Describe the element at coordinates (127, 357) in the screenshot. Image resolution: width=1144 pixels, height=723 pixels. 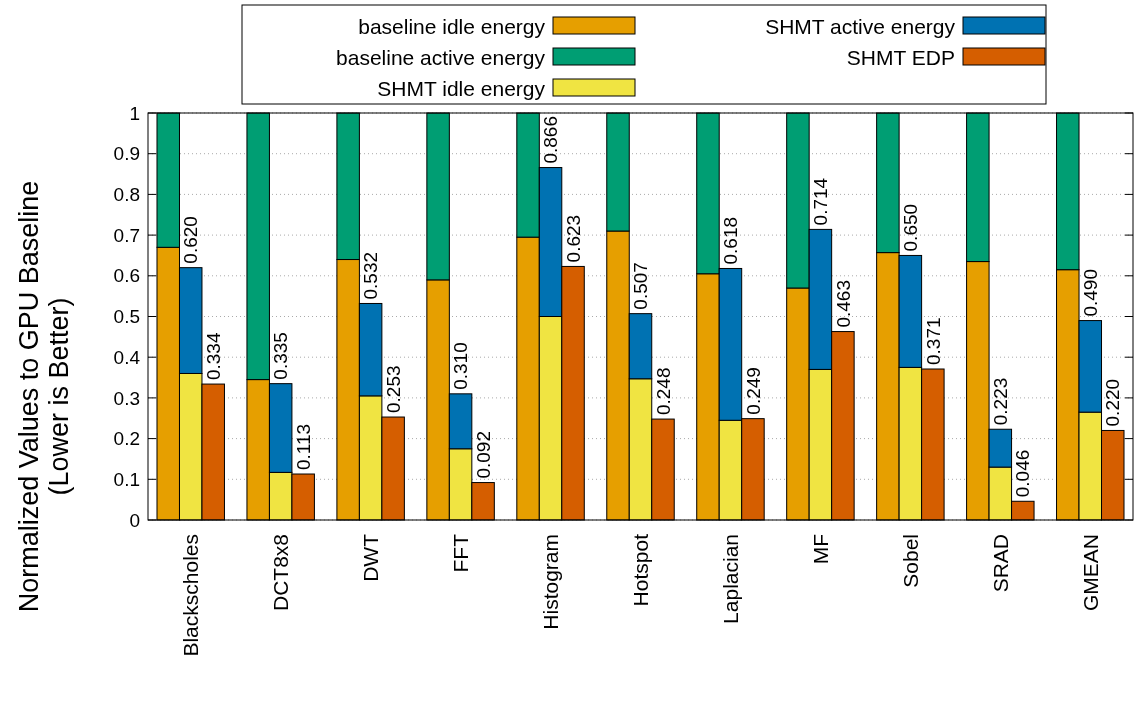
I see `y-tick-label: 0.4` at that location.